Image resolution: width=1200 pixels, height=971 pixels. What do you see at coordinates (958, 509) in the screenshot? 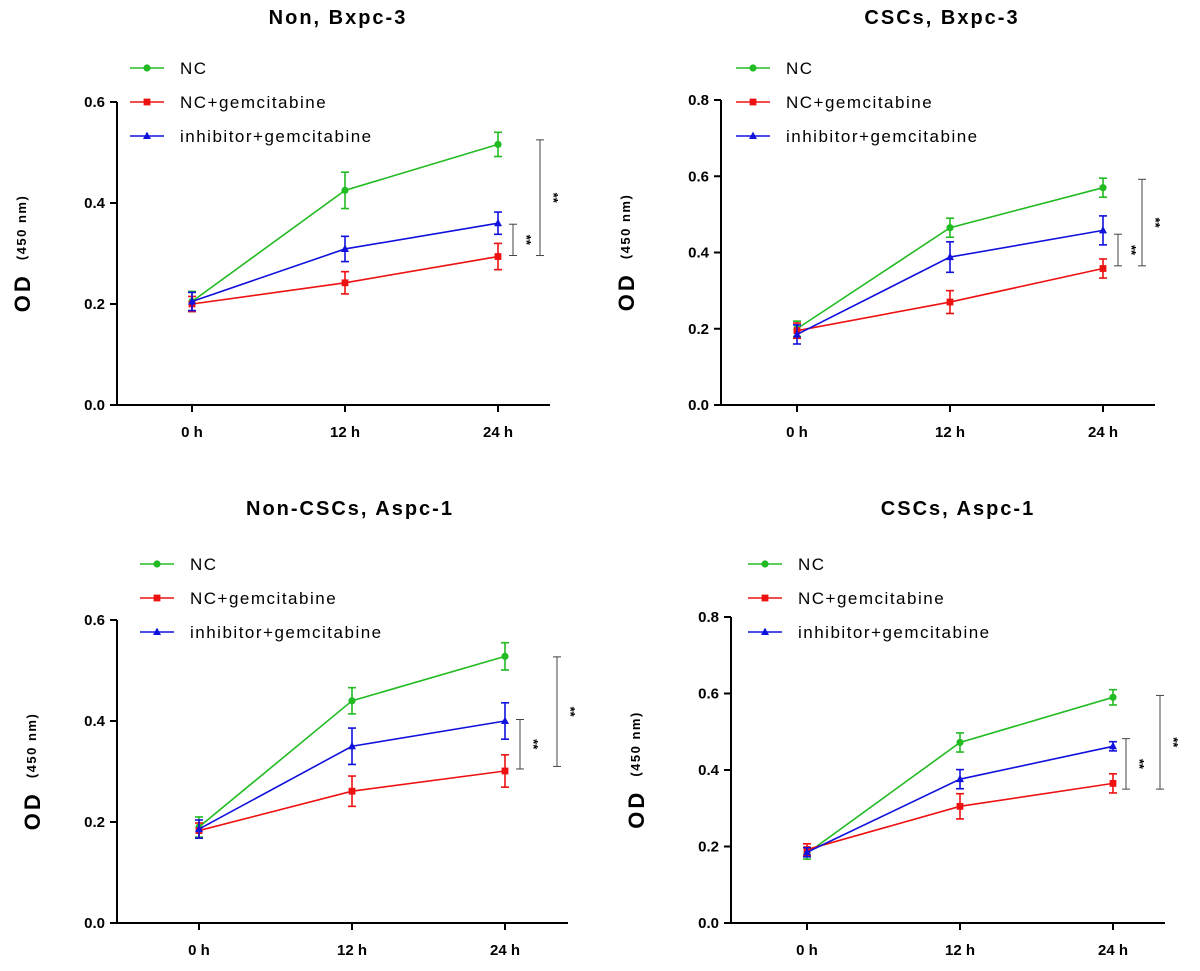
I see `chart-title: CSCs, Aspc-1` at bounding box center [958, 509].